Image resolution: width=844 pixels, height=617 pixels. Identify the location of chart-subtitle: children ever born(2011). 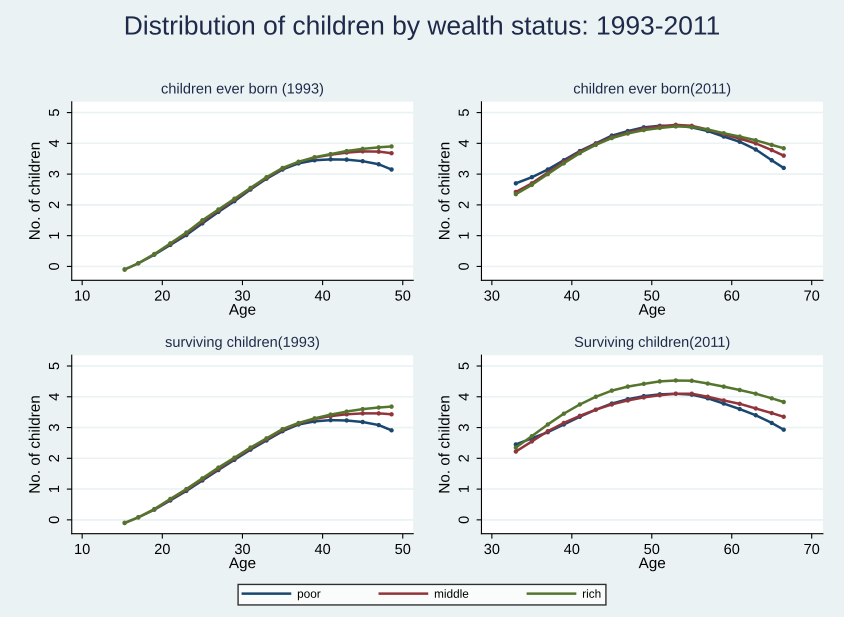
(652, 89).